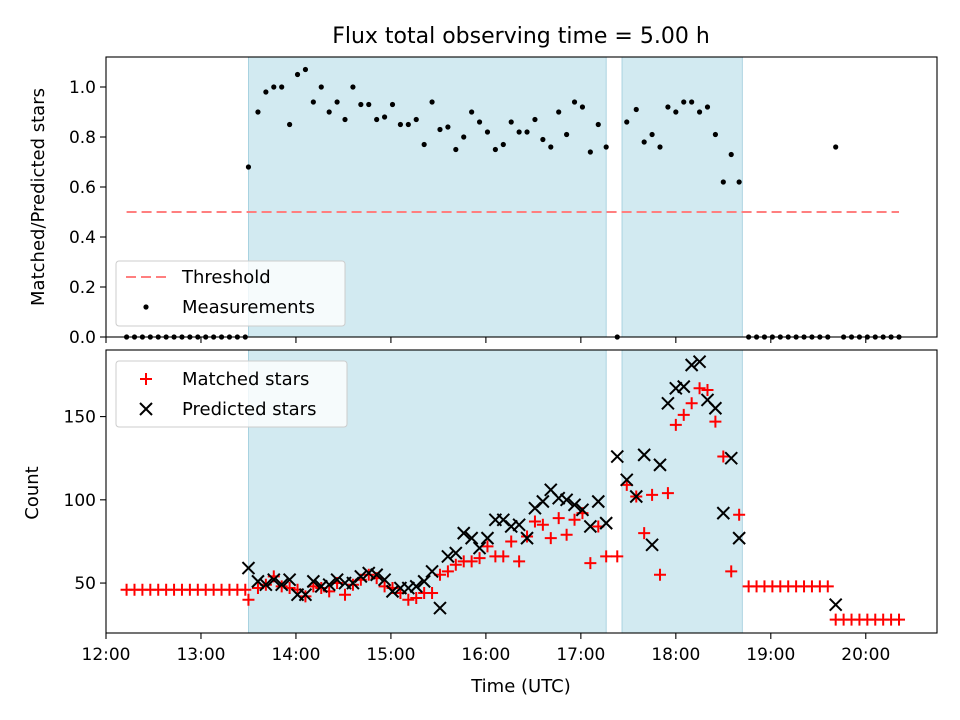  I want to click on top-y-tick-label: 1.0, so click(82, 88).